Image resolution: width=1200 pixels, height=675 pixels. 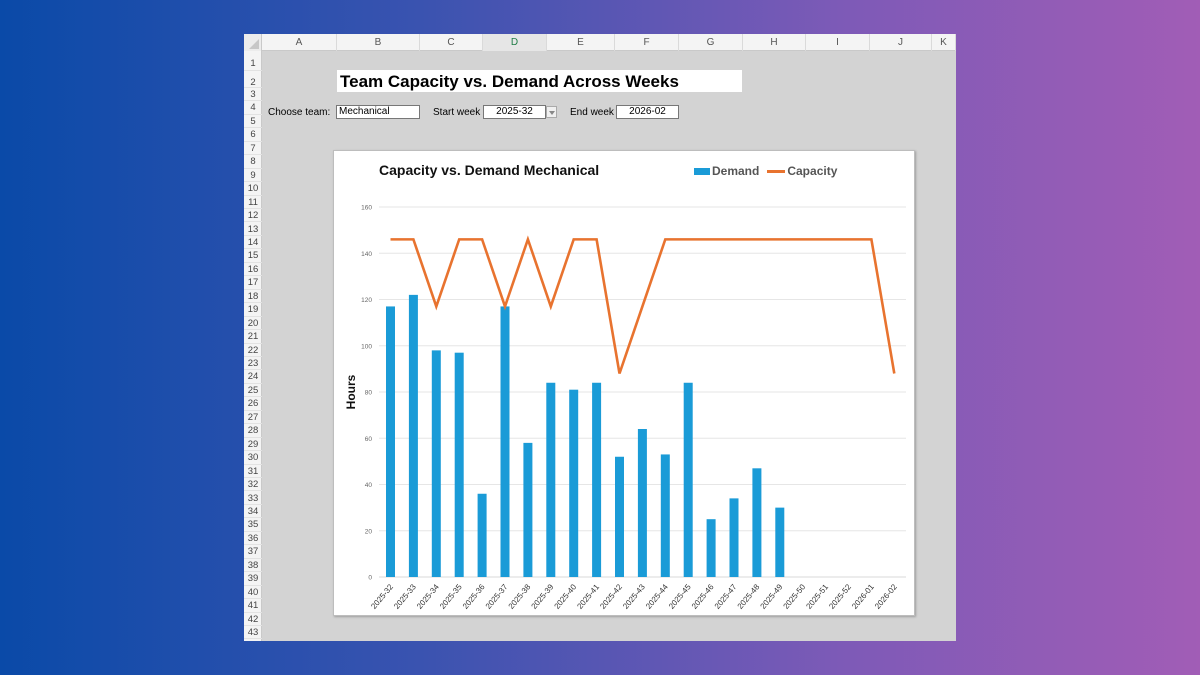 I want to click on row-header-5: 5, so click(x=253, y=122).